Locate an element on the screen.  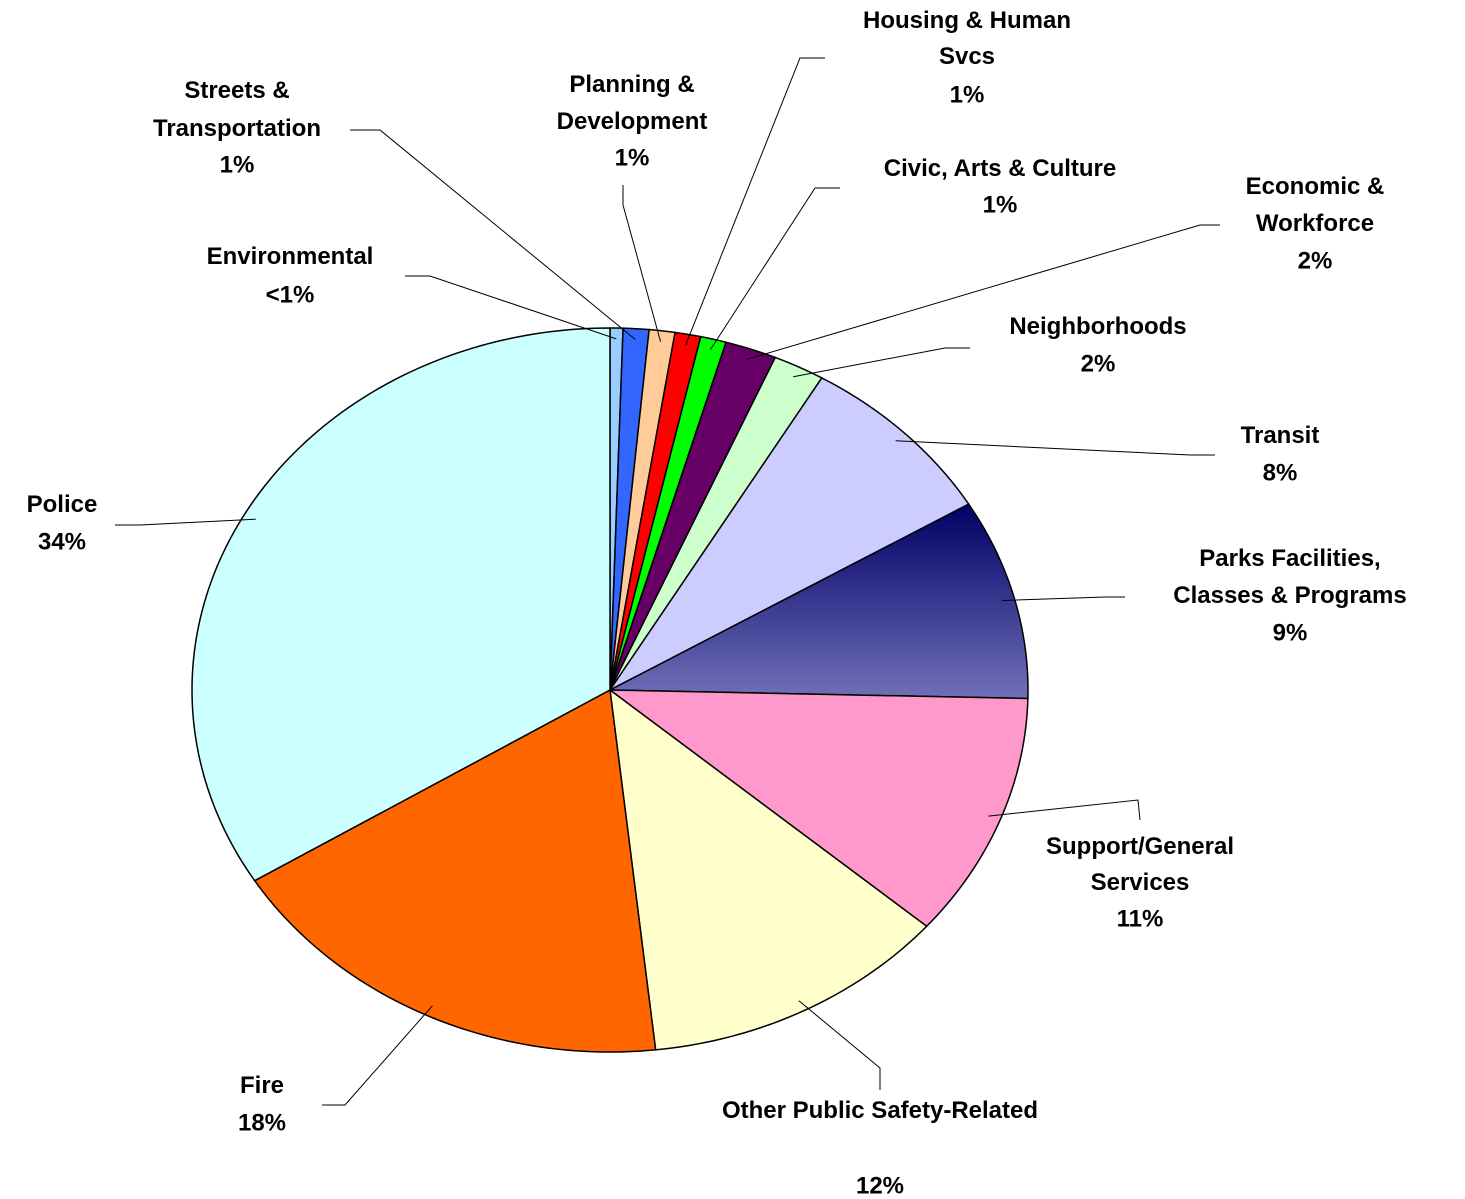
label-line: Development is located at coordinates (632, 121).